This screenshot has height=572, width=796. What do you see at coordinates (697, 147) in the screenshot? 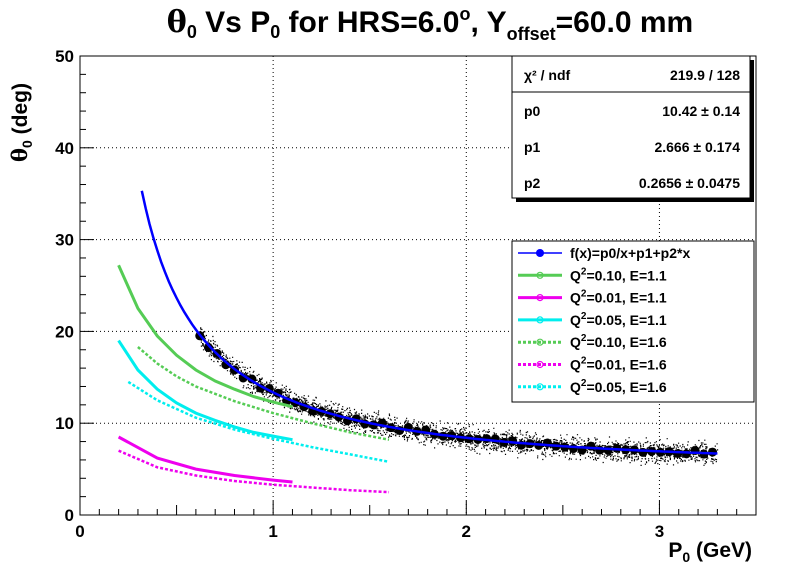
I see `stats-value-p1: 2.666 ± 0.174` at bounding box center [697, 147].